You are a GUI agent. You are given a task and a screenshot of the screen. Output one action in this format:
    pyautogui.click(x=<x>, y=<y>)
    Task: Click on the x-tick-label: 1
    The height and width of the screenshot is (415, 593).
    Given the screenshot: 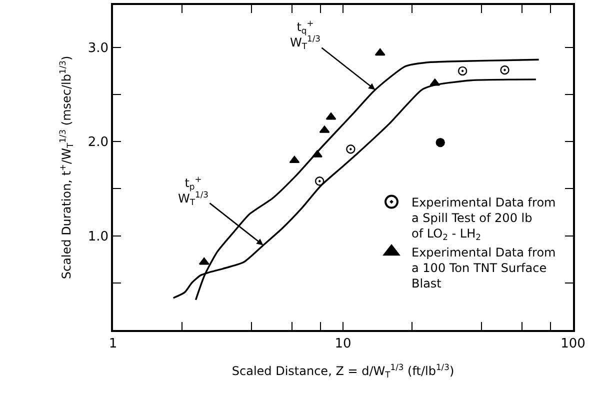 What is the action you would take?
    pyautogui.click(x=113, y=344)
    